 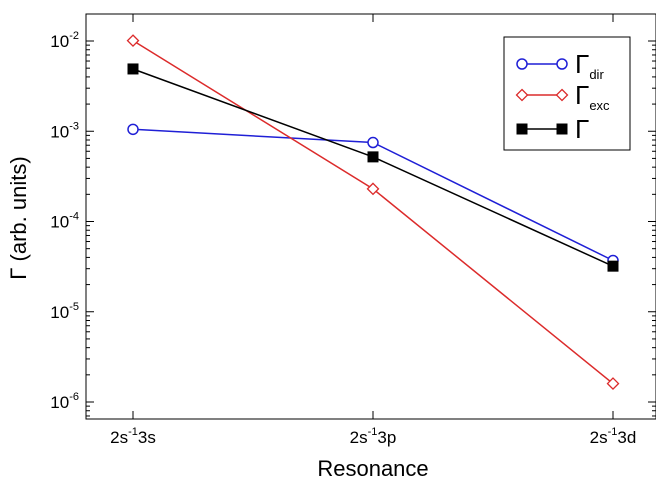 What do you see at coordinates (64, 130) in the screenshot?
I see `y-tick-label: 10⁻³` at bounding box center [64, 130].